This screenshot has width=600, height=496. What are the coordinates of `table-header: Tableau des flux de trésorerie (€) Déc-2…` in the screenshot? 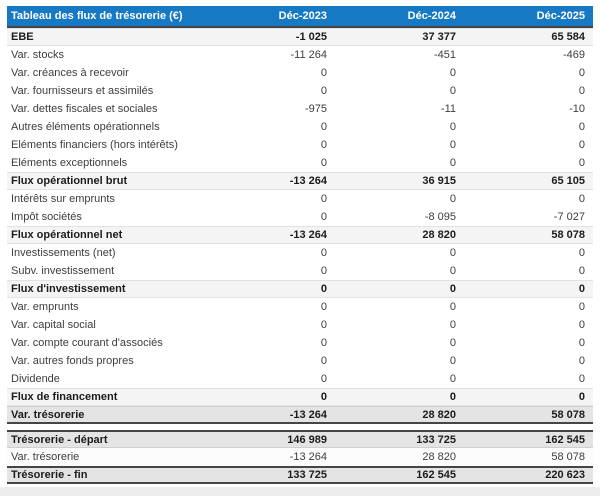 It's located at (300, 17).